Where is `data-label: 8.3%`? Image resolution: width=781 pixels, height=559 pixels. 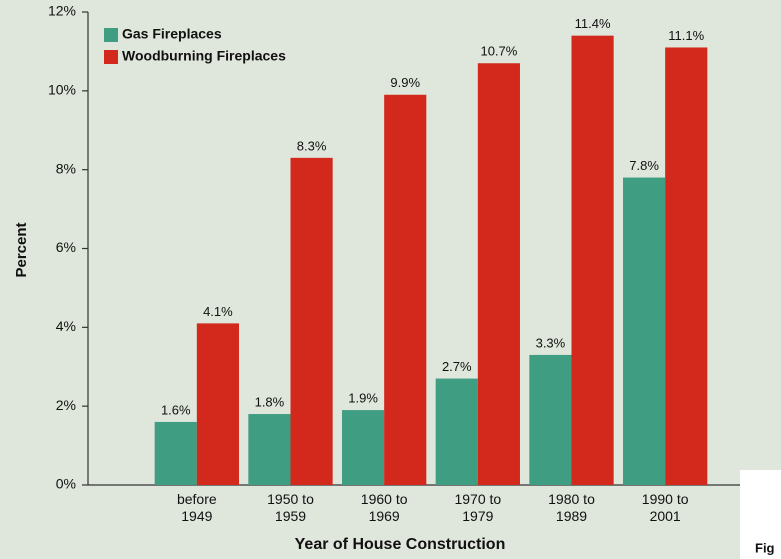 data-label: 8.3% is located at coordinates (312, 145).